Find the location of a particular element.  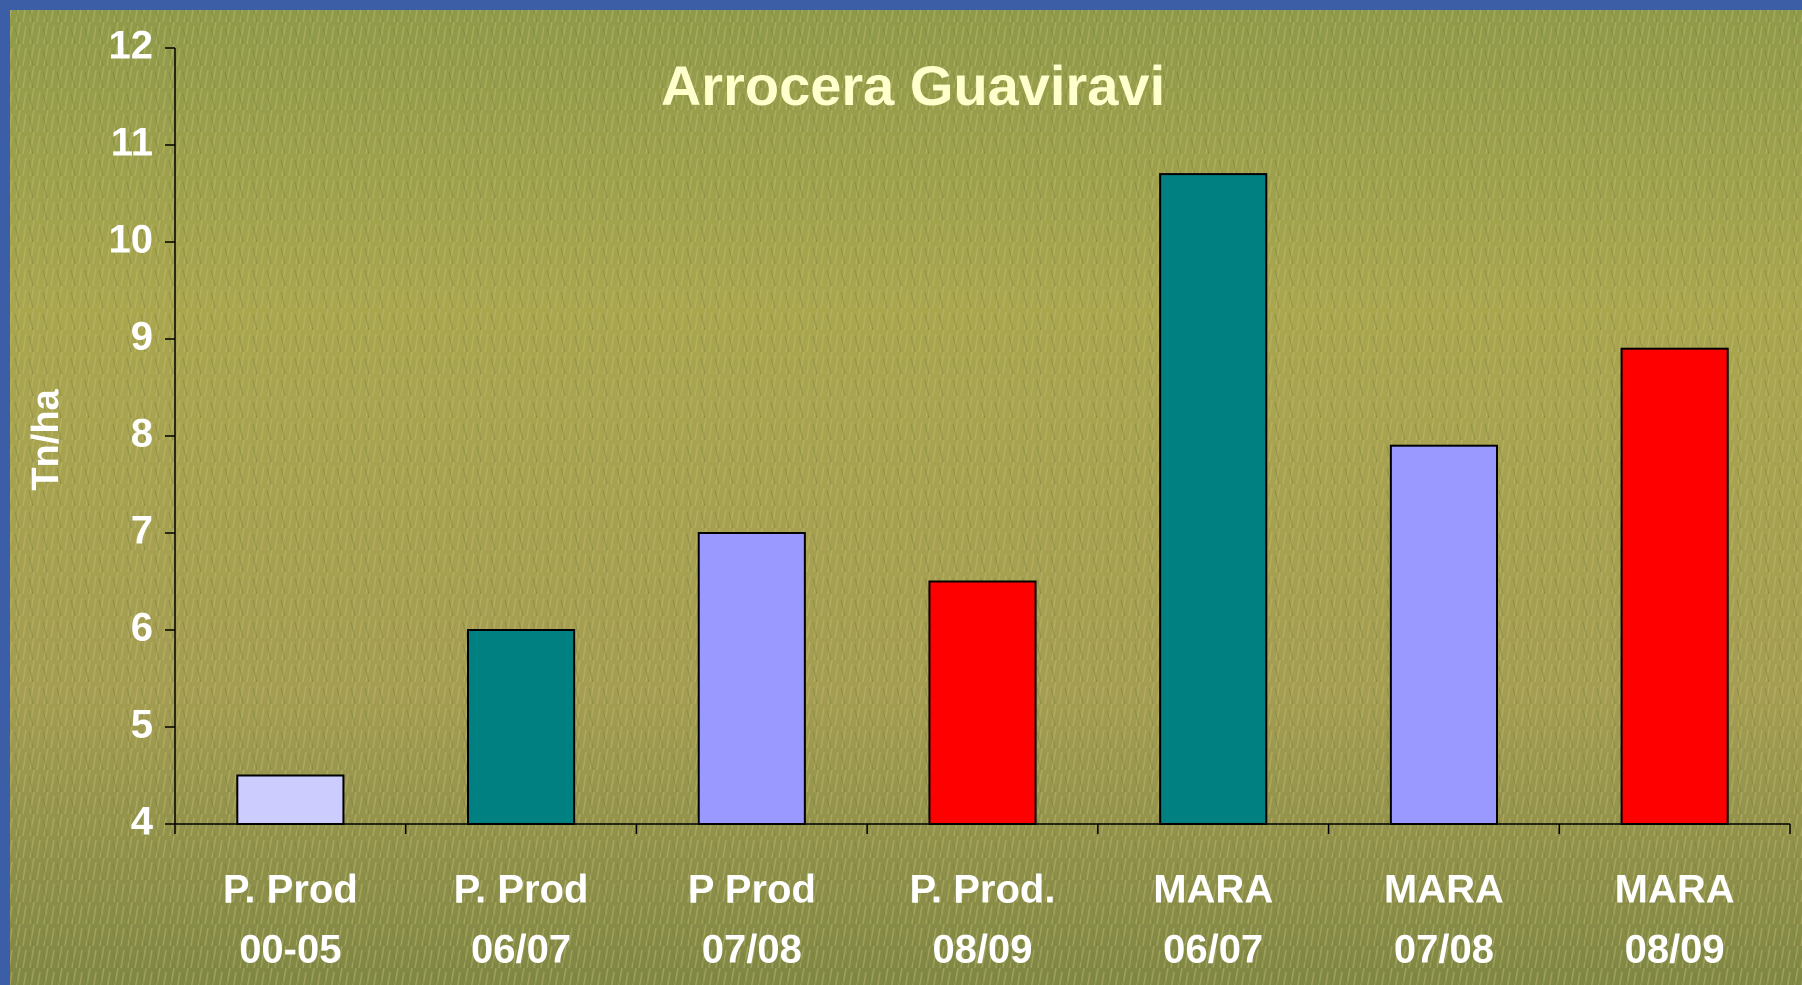

y-tick-label: 12 is located at coordinates (131, 46).